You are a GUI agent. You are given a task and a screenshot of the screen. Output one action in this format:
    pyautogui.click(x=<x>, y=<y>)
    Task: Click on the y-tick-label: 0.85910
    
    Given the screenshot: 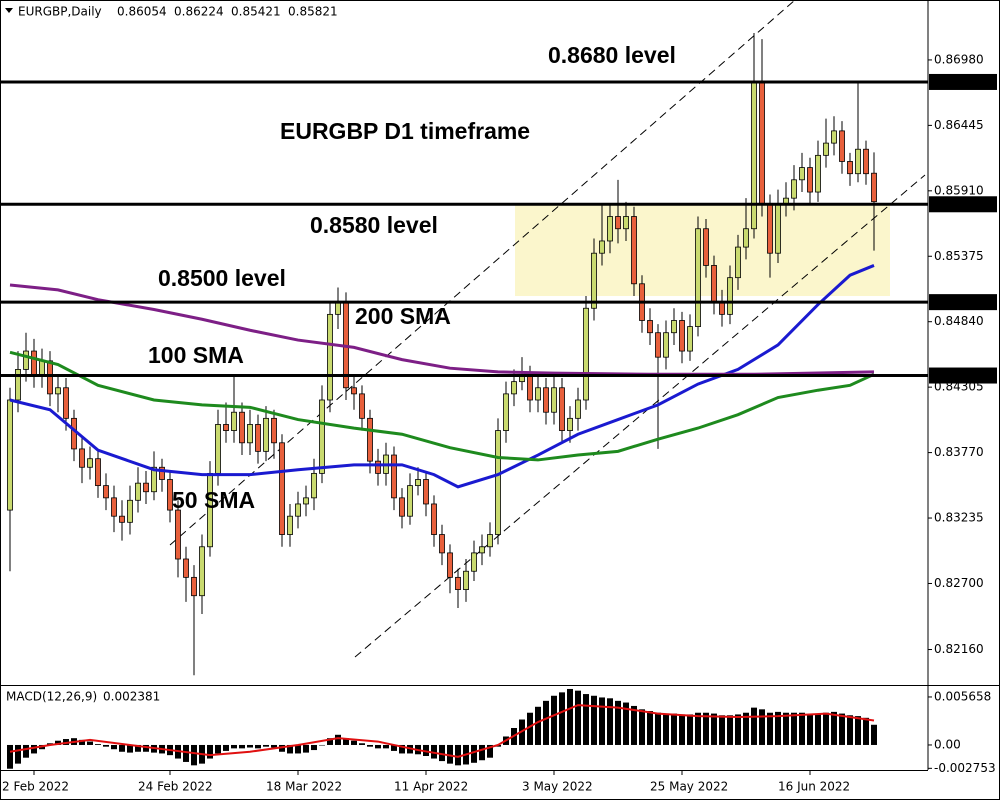 What is the action you would take?
    pyautogui.click(x=959, y=190)
    